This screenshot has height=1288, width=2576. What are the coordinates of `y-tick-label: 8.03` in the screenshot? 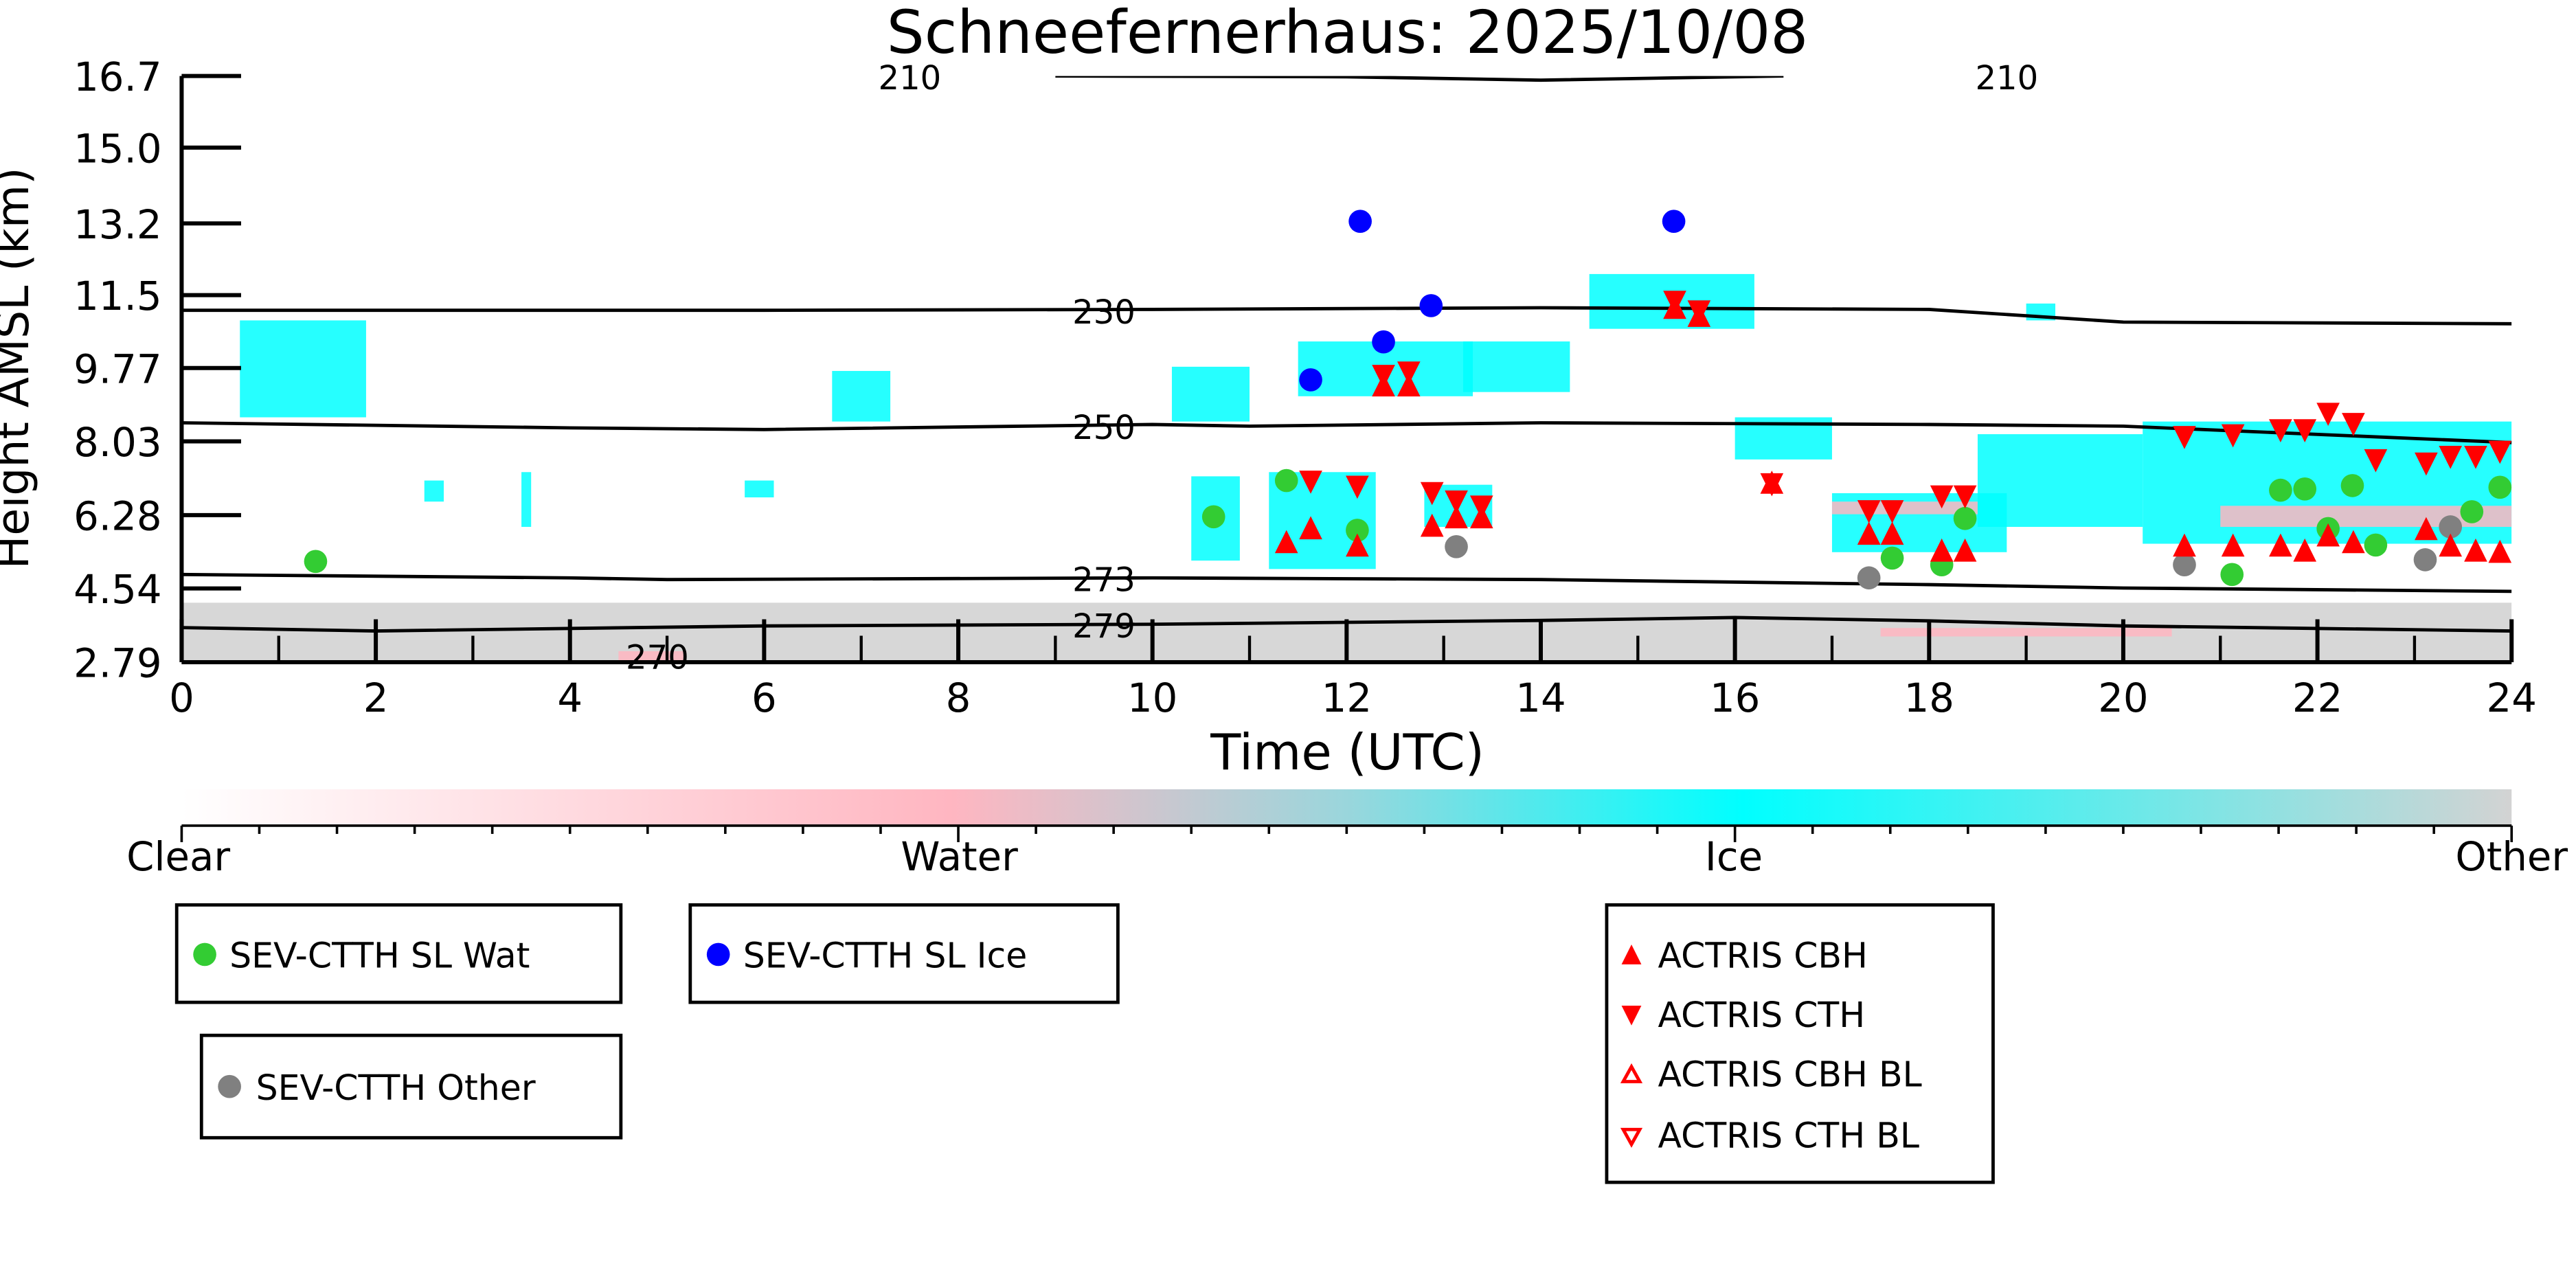 It's located at (117, 442).